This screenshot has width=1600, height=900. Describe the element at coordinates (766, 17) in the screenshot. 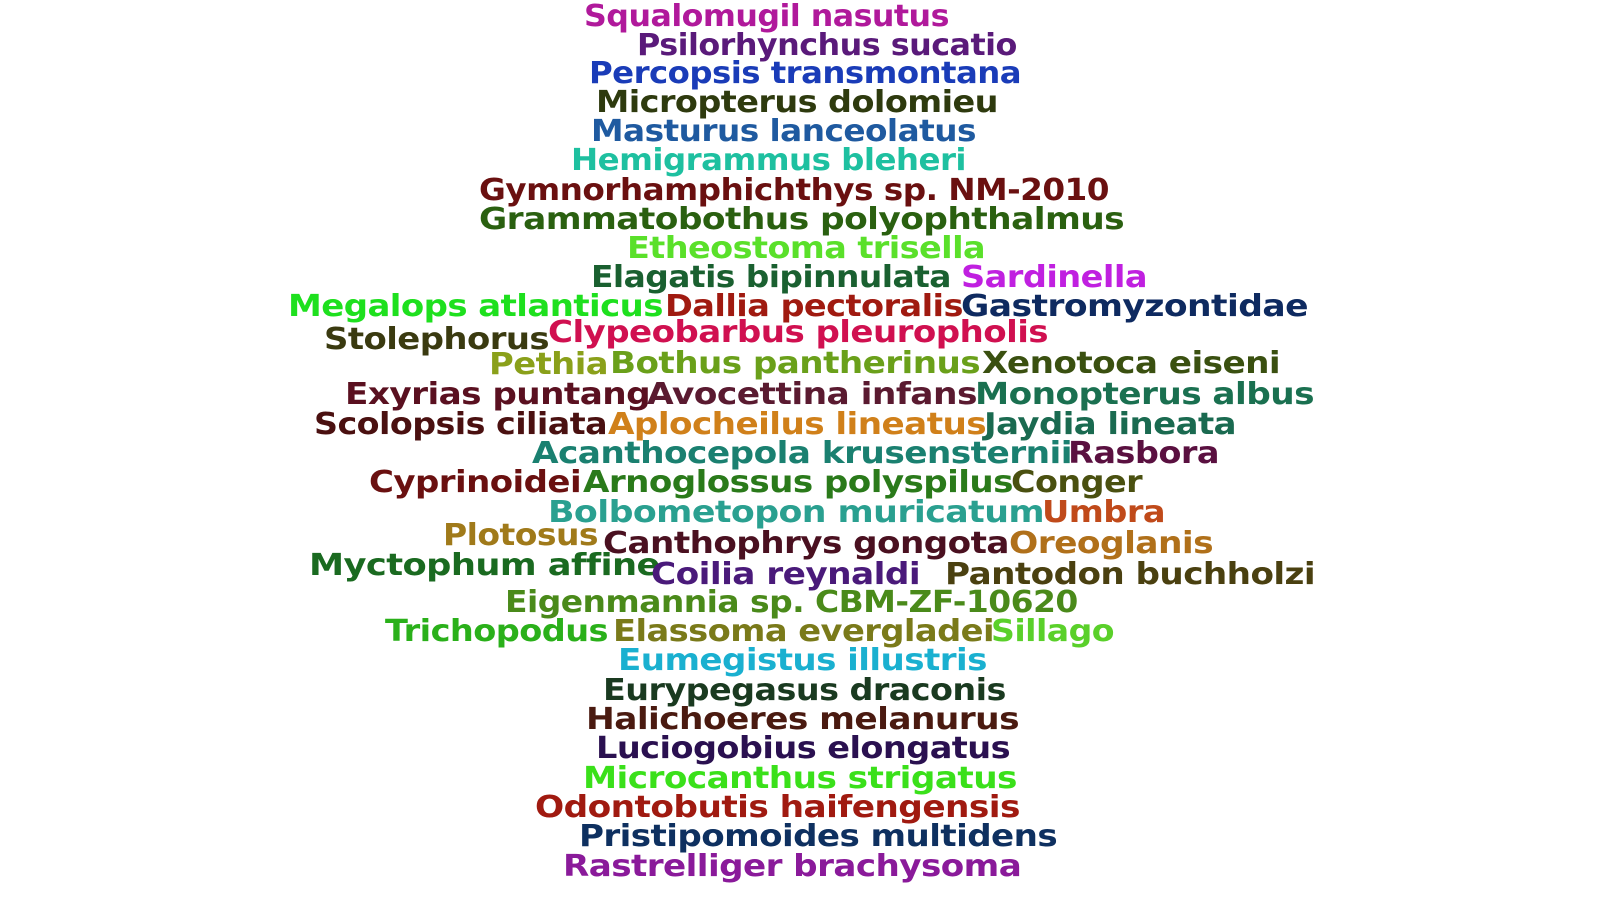

I see `word-0: Squalomugil nasutus` at that location.